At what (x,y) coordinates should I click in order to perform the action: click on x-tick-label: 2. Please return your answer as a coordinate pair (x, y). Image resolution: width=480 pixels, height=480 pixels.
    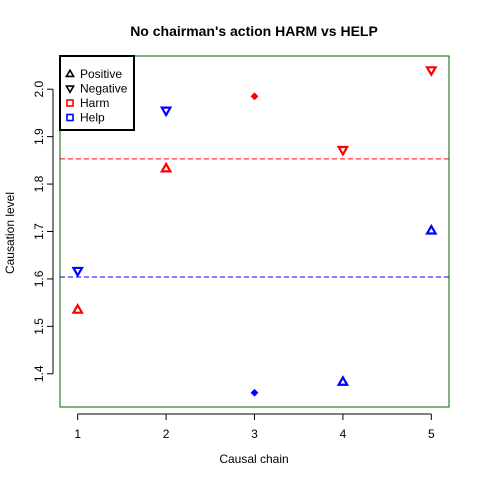
    Looking at the image, I should click on (166, 434).